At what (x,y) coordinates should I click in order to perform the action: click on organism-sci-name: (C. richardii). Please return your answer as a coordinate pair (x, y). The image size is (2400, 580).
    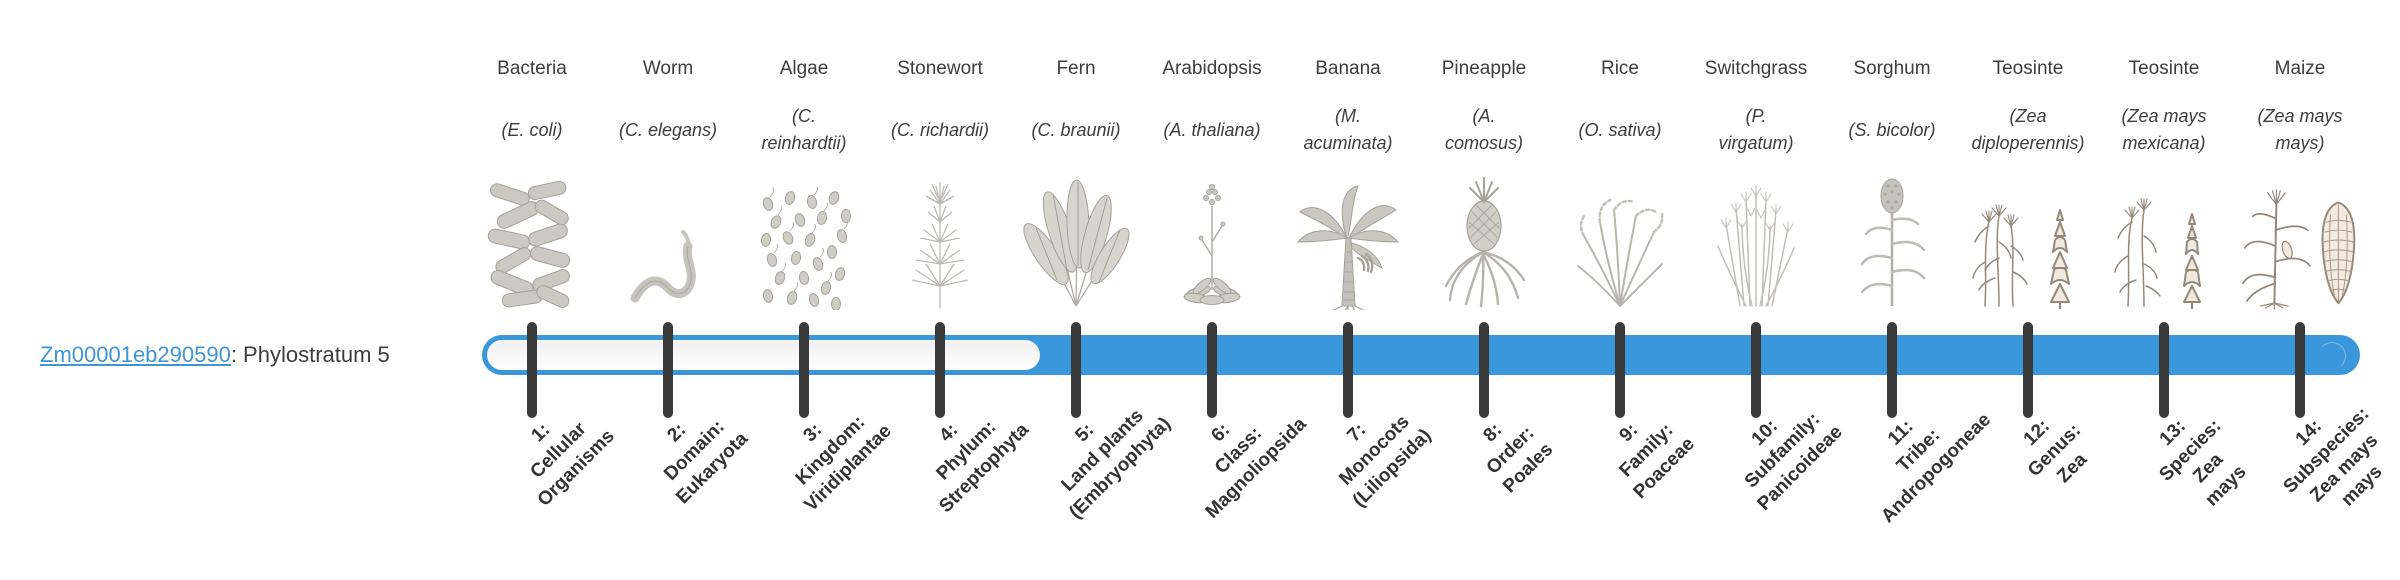
    Looking at the image, I should click on (939, 129).